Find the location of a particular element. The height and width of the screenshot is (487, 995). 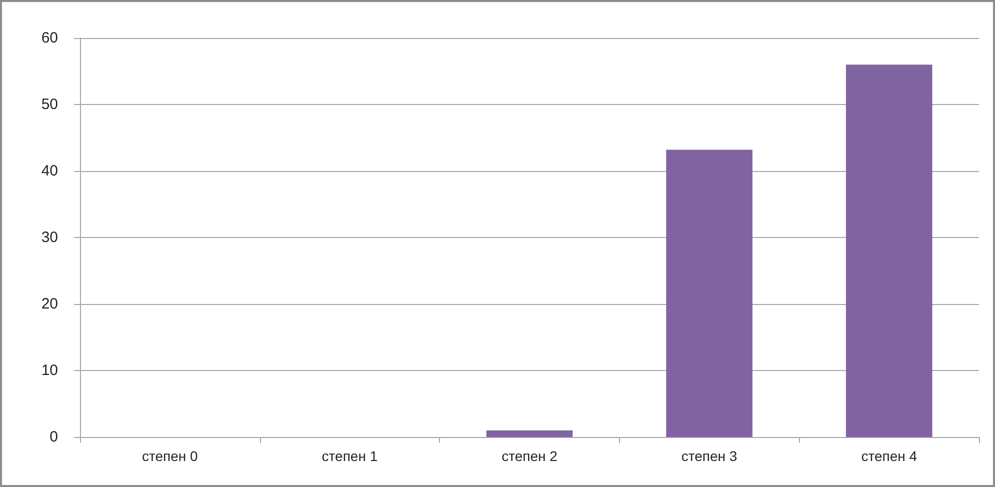

y-tick-label: 60 is located at coordinates (49, 38).